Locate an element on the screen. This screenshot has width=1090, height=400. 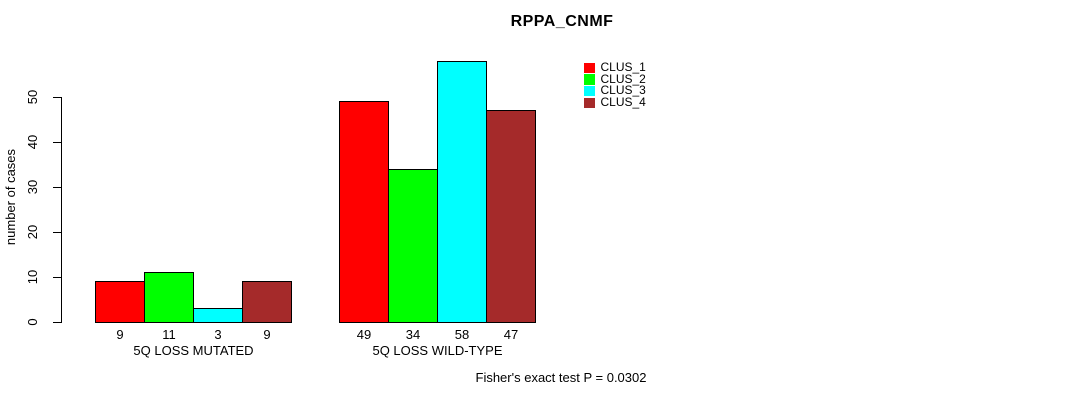
legend-item: CLUS_4 is located at coordinates (615, 102).